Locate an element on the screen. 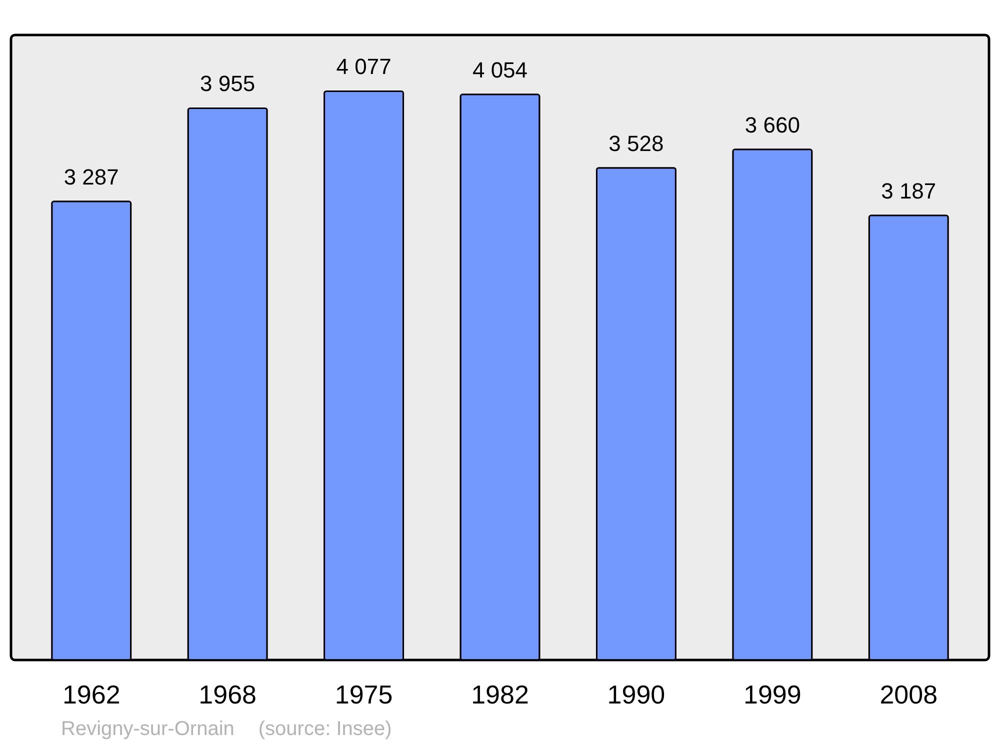 The image size is (1000, 747). data-label: 3 287 is located at coordinates (91, 177).